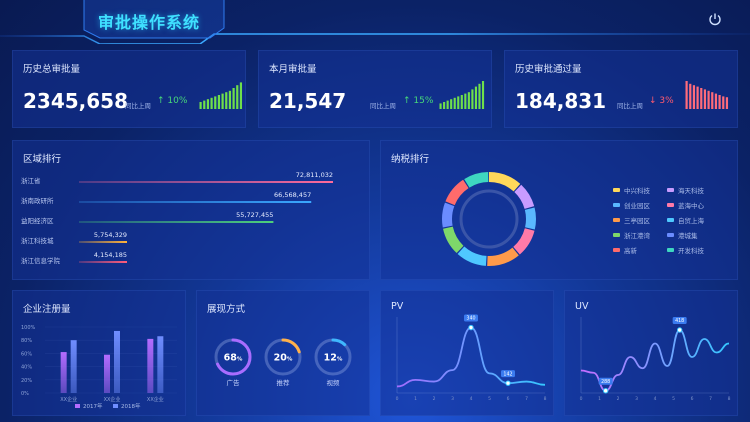 The width and height of the screenshot is (750, 422). I want to click on pv-panel: PV 0 1 2 3 4 5 6 7 8 340 142, so click(467, 353).